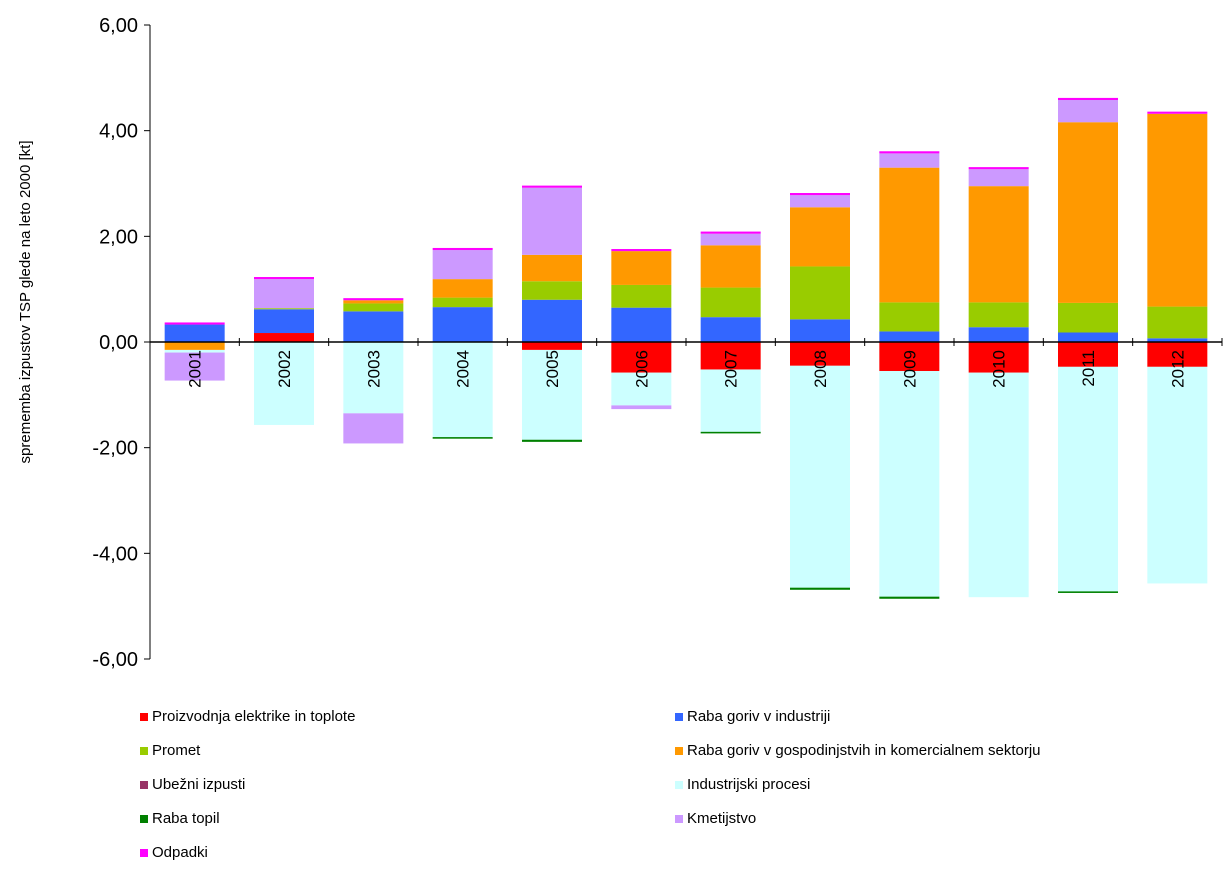 This screenshot has height=888, width=1227. I want to click on bar-segment-2003-s5, so click(373, 378).